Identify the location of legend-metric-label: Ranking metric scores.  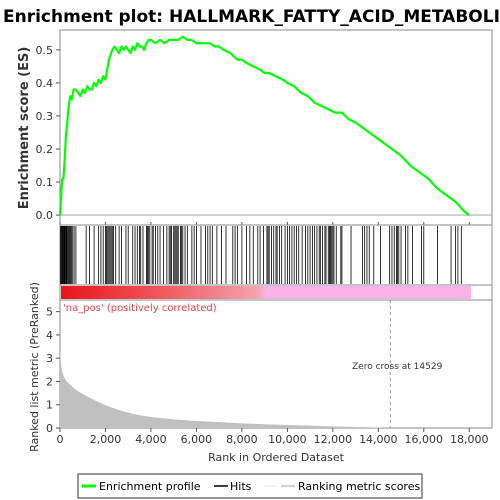
(359, 486).